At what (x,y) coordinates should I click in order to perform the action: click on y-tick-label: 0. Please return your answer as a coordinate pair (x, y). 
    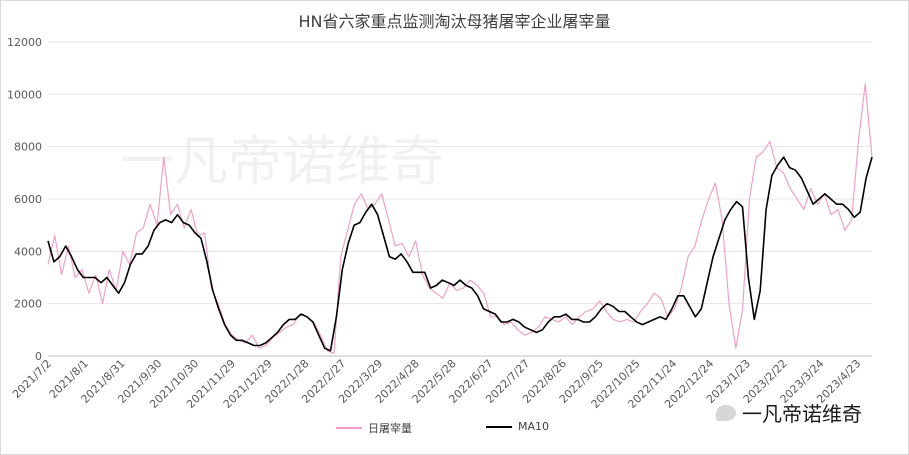
    Looking at the image, I should click on (38, 356).